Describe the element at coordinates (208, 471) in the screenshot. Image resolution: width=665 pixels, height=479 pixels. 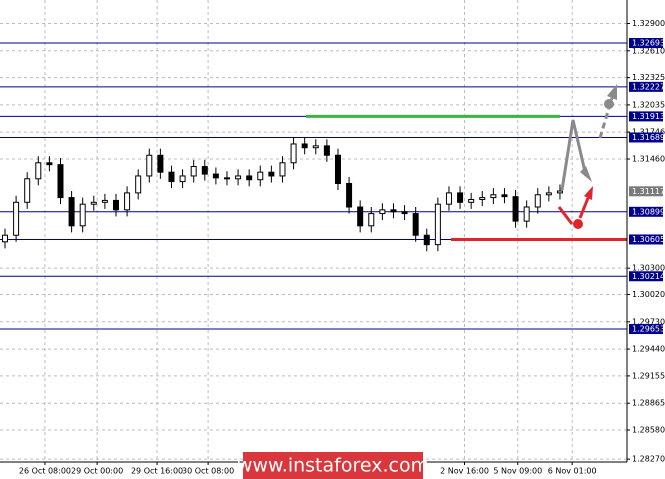
I see `x-tick-label: 30 Oct 08:00` at that location.